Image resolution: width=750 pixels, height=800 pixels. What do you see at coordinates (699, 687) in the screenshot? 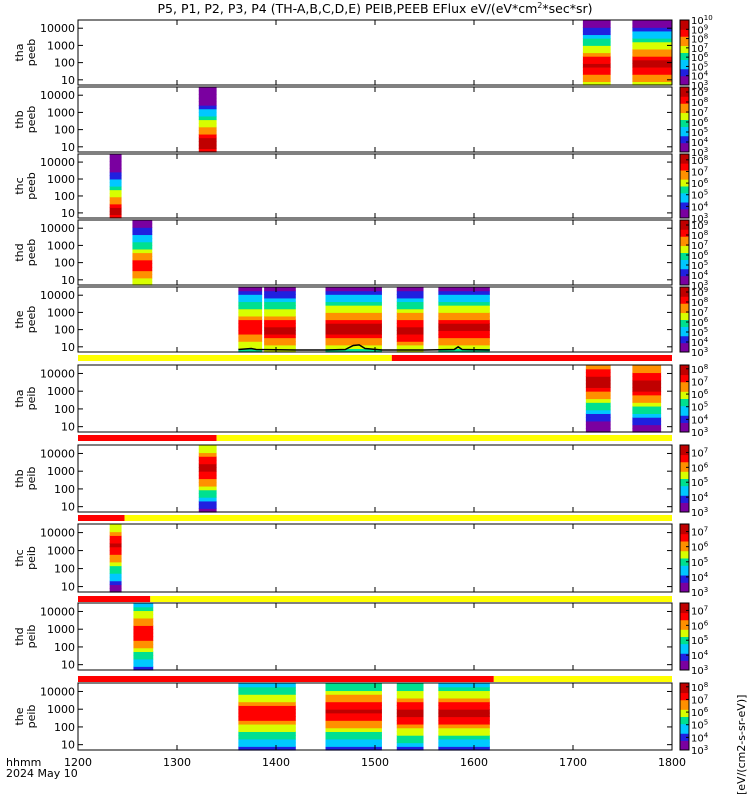
I see `colorbar-tick-label: 10⁸` at bounding box center [699, 687].